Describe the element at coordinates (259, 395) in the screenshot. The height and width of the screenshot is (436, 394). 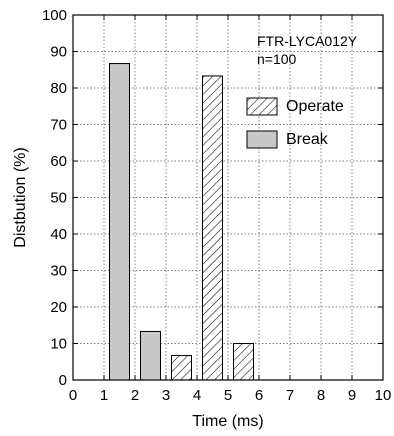
I see `x-tick-label: 6` at that location.